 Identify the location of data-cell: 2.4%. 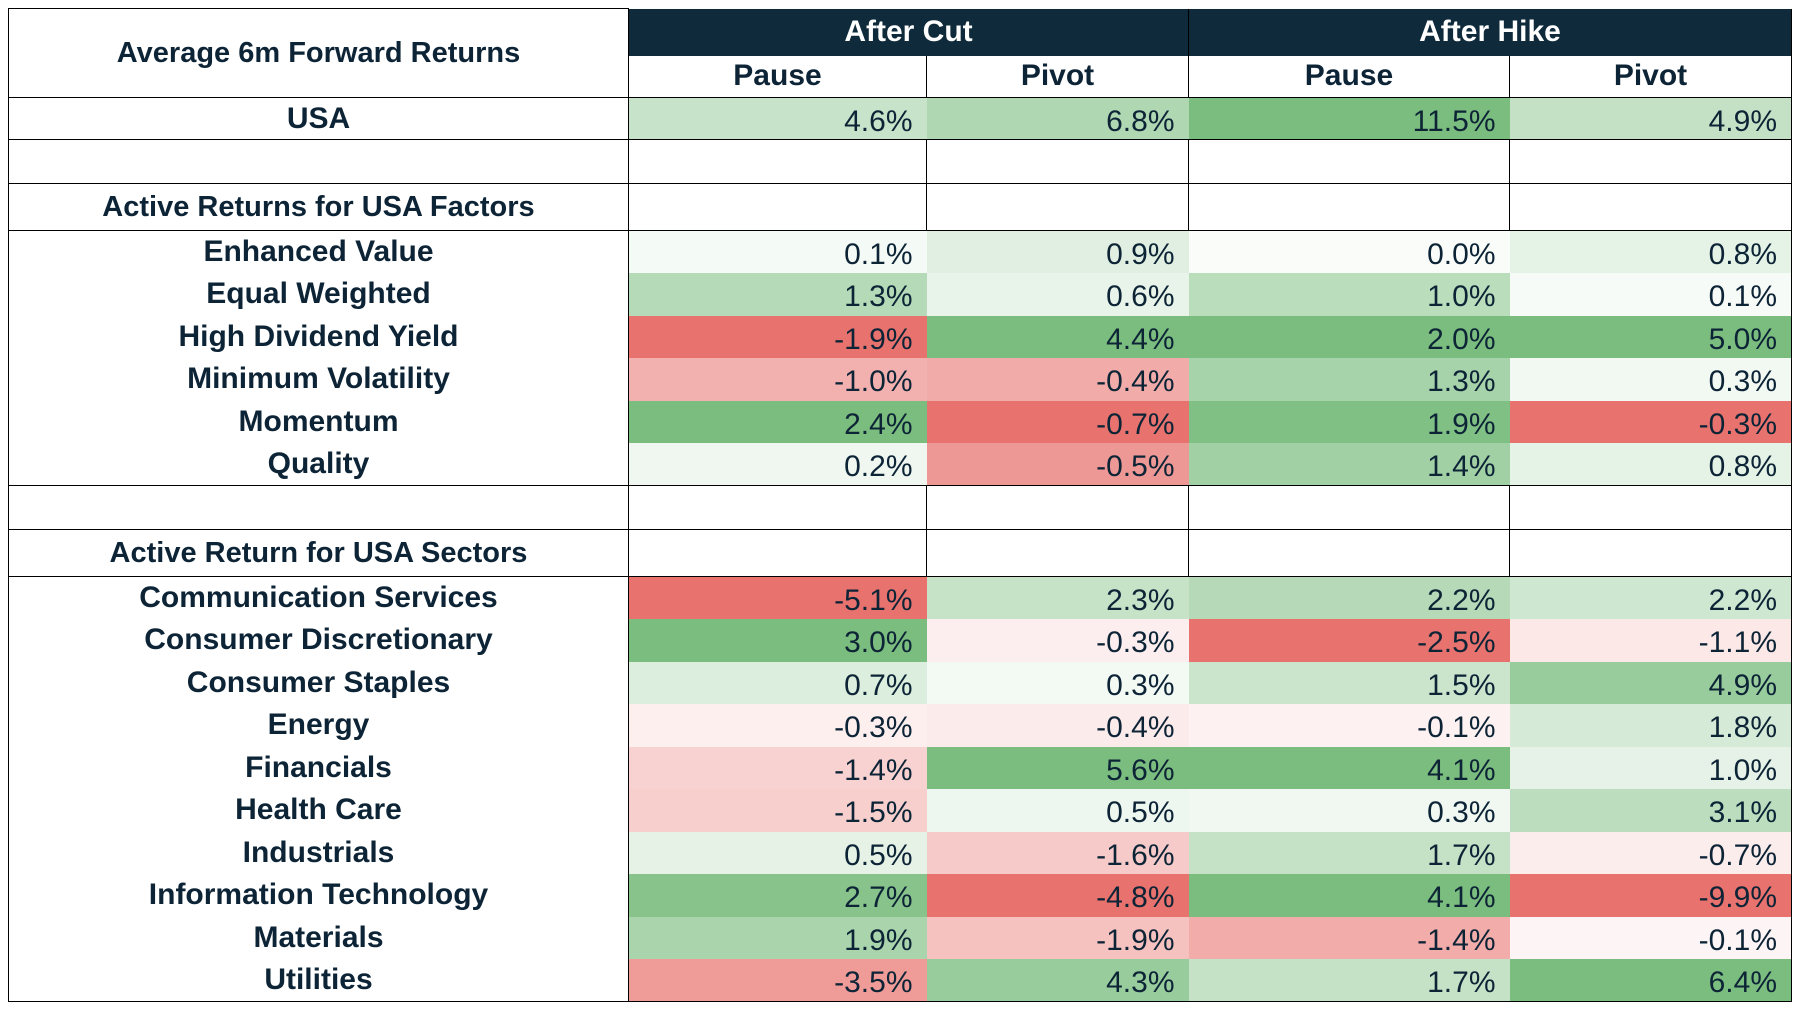
(777, 421).